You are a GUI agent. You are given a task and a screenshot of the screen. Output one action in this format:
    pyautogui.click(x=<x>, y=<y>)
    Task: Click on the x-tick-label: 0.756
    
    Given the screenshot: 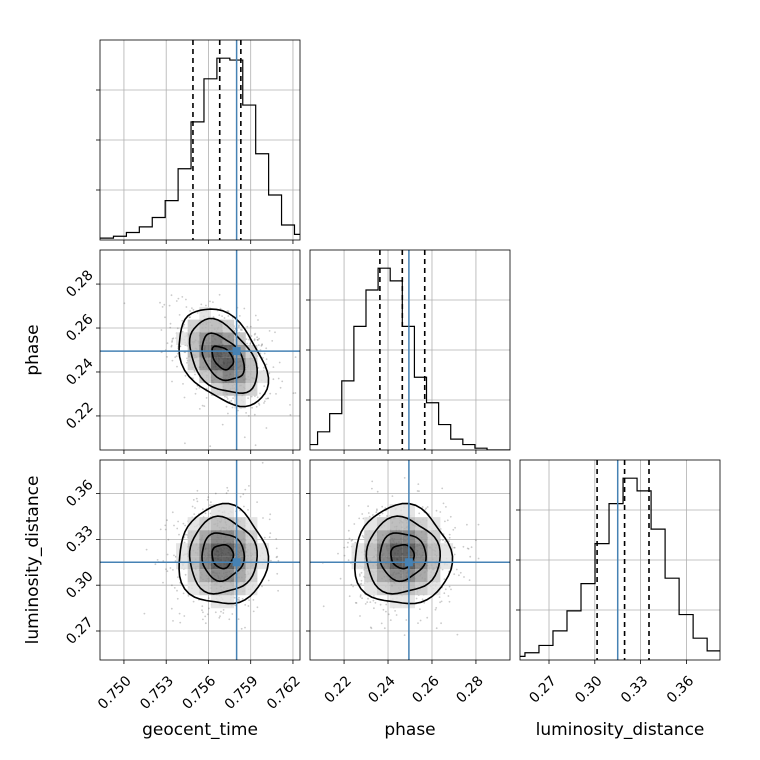 What is the action you would take?
    pyautogui.click(x=200, y=693)
    